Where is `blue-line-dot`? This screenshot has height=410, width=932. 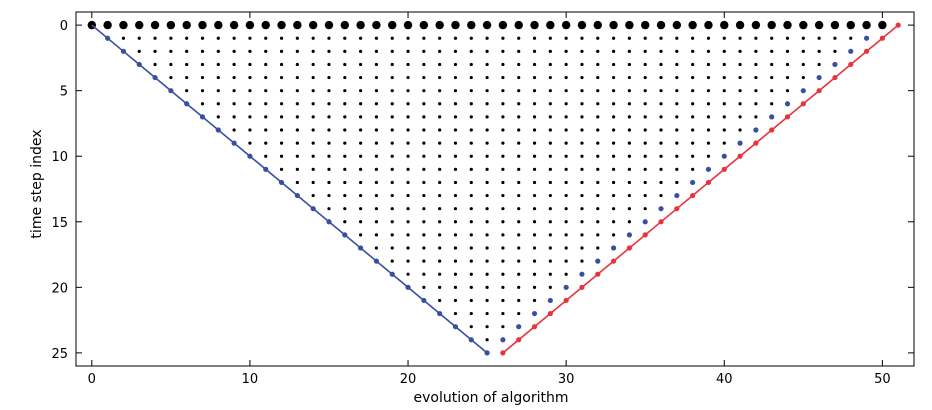 blue-line-dot is located at coordinates (171, 91).